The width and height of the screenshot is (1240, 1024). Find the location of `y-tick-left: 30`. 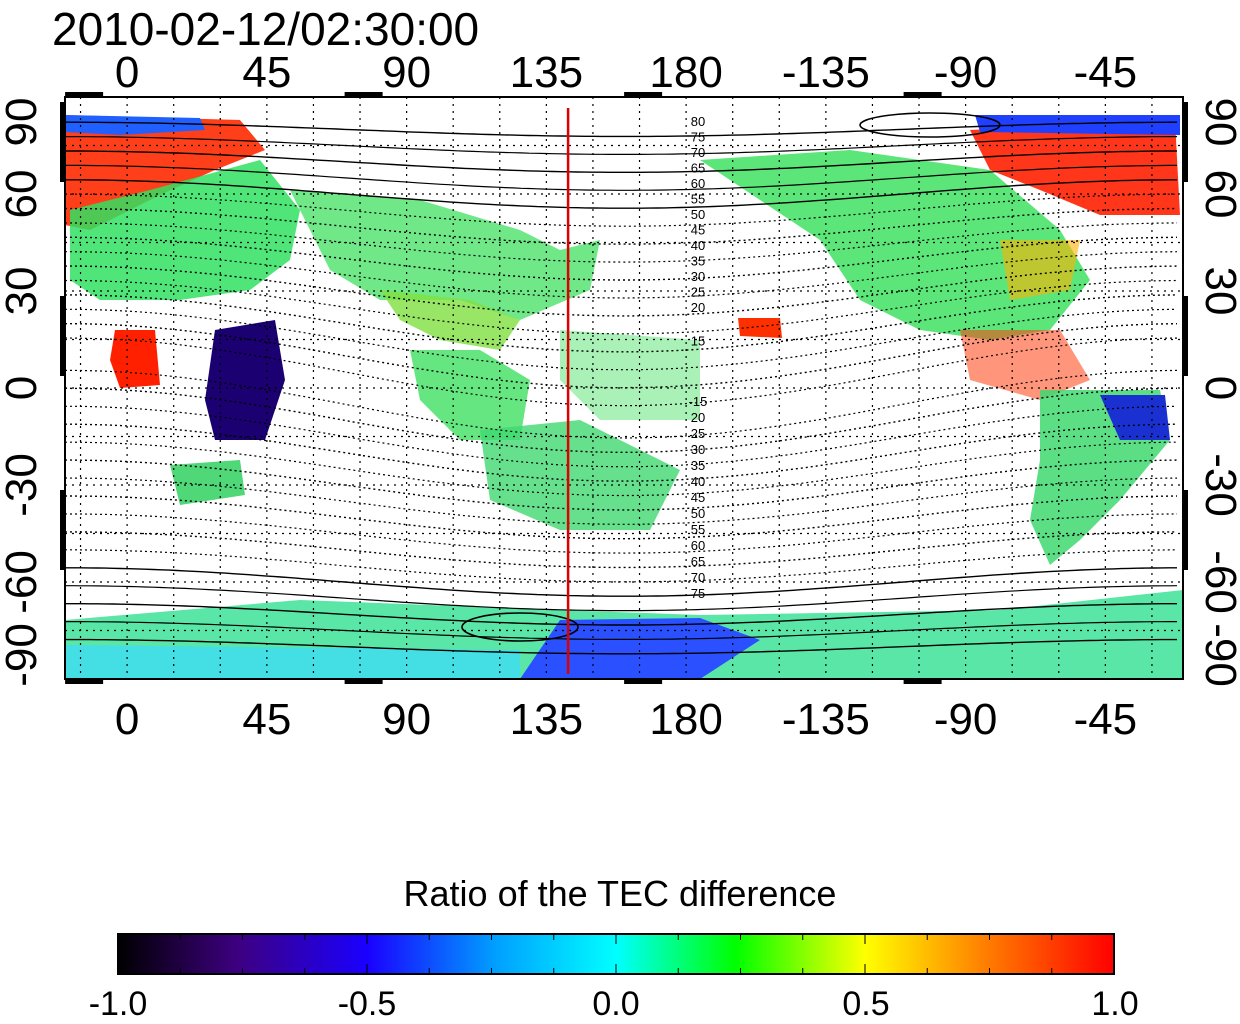

y-tick-left: 30 is located at coordinates (23, 291).